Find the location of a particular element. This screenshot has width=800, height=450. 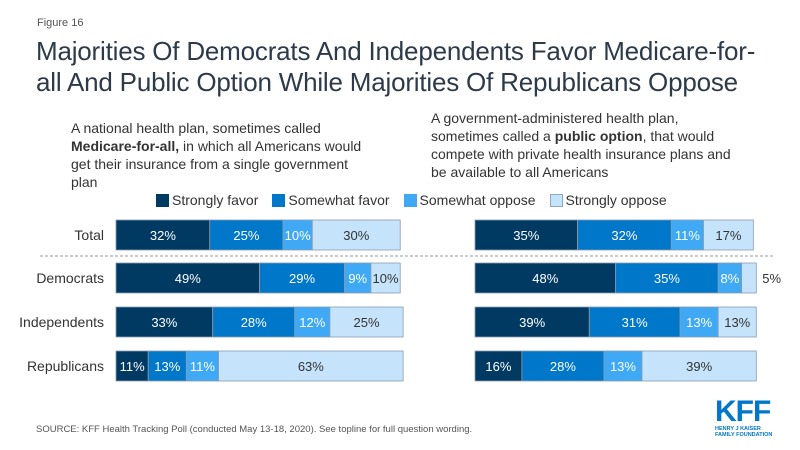

row-label-democrats: Democrats is located at coordinates (70, 278).